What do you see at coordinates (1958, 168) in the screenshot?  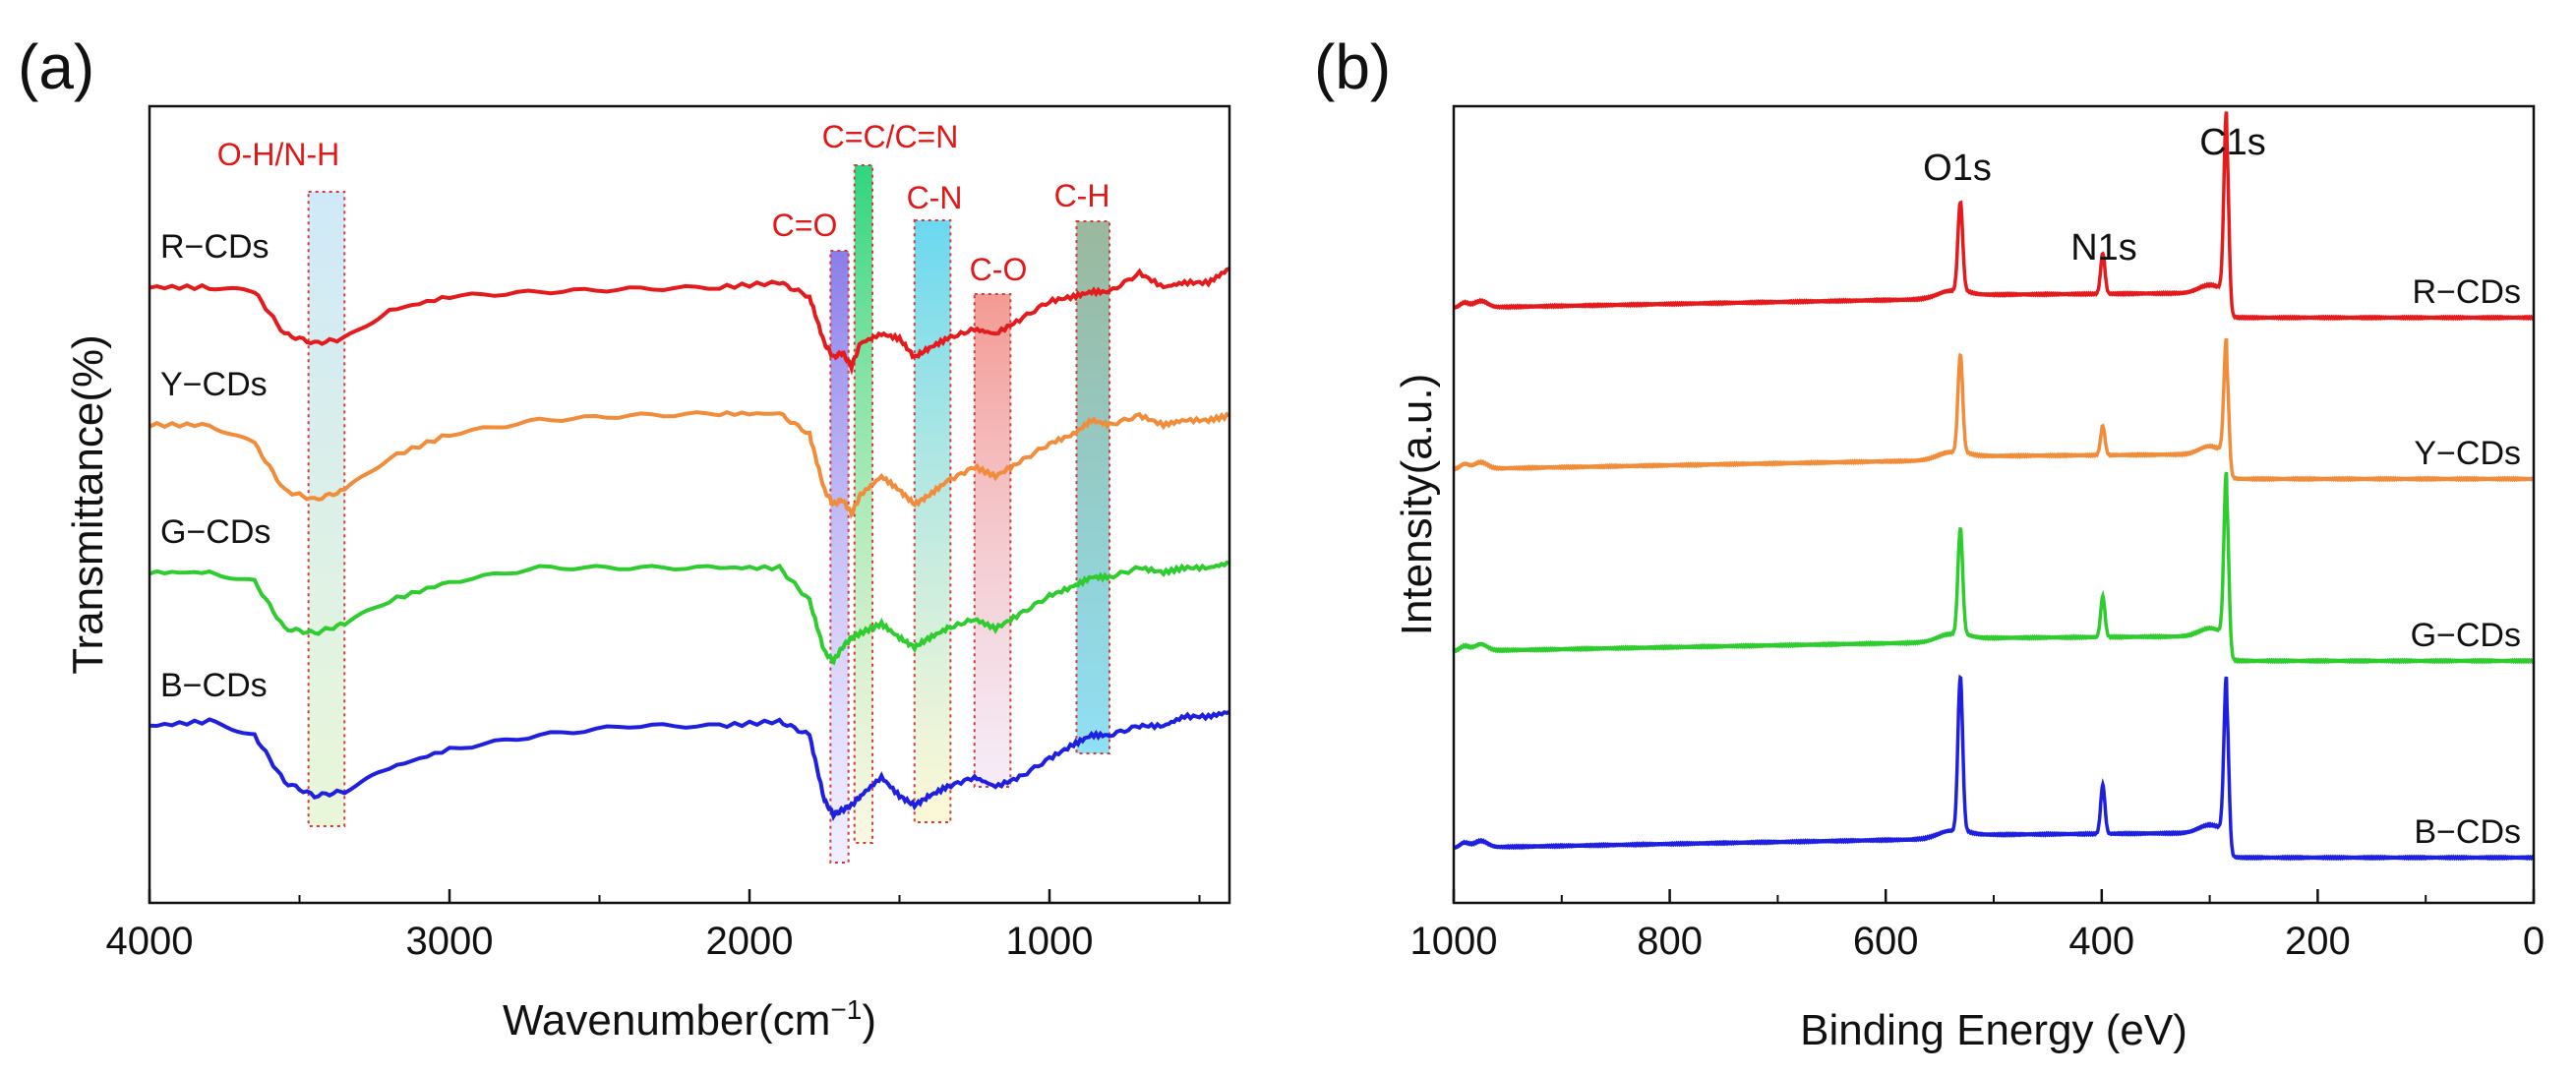 I see `b-peak-label-o1s: O1s` at bounding box center [1958, 168].